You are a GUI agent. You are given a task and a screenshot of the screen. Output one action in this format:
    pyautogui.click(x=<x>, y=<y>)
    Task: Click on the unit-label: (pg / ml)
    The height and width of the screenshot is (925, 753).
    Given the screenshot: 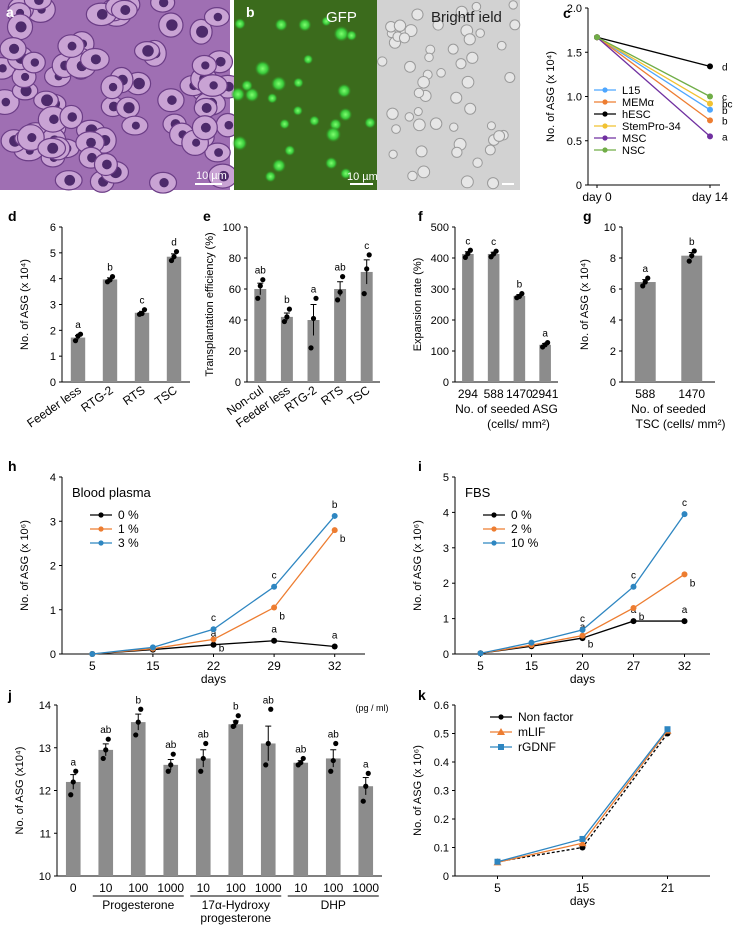 What is the action you would take?
    pyautogui.click(x=371, y=708)
    